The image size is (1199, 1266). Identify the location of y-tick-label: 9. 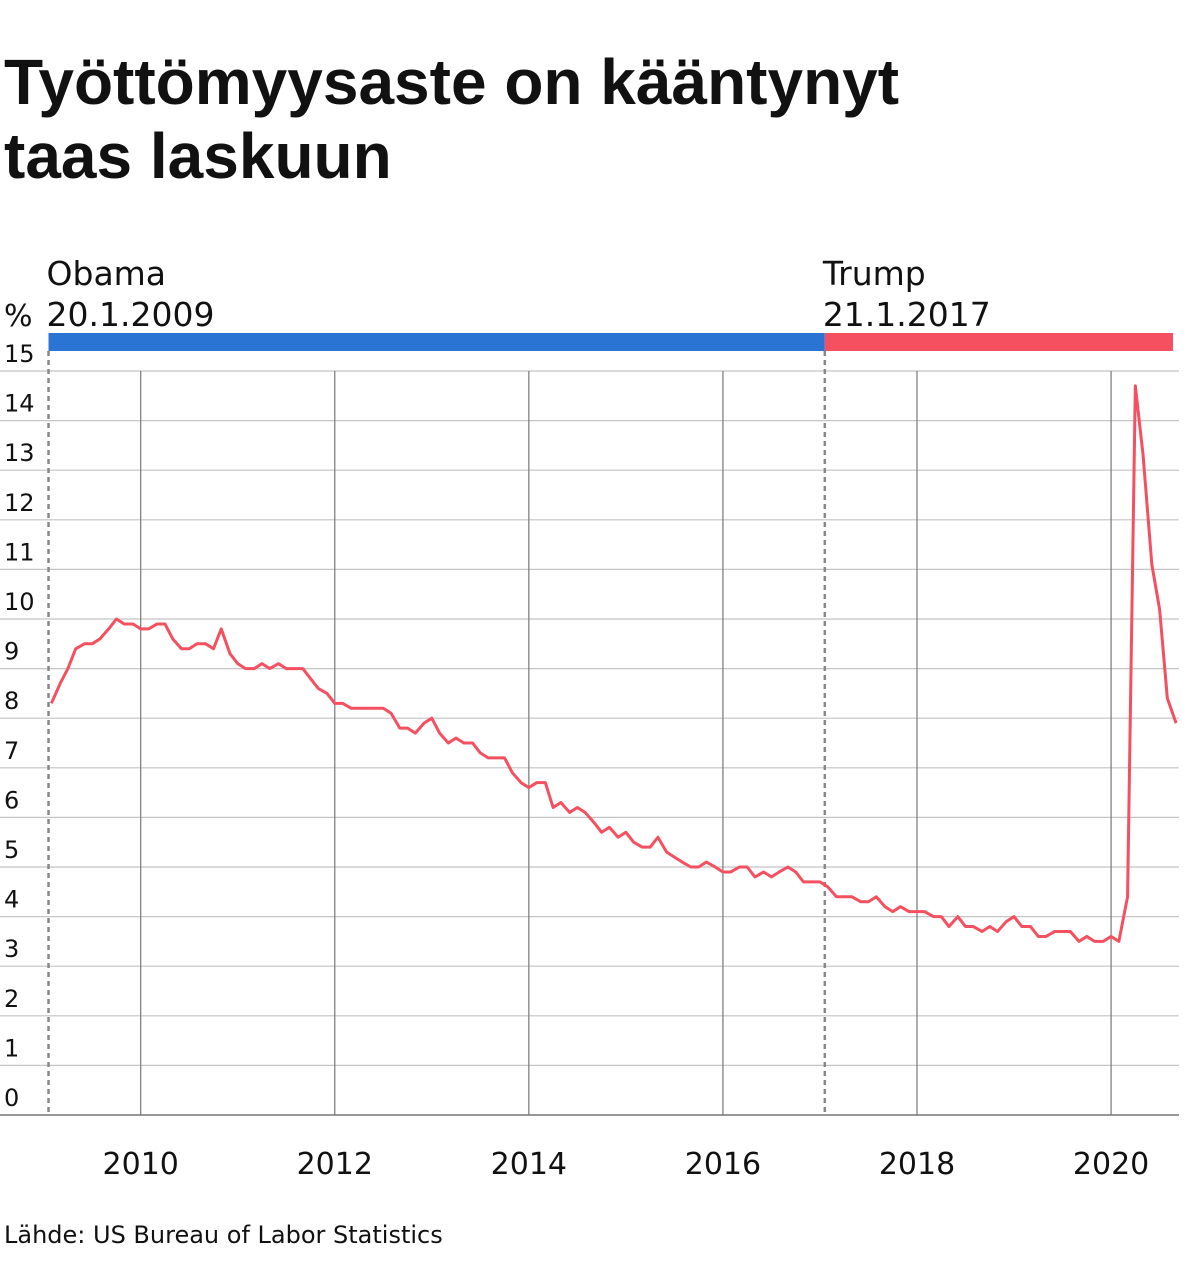
(11, 652).